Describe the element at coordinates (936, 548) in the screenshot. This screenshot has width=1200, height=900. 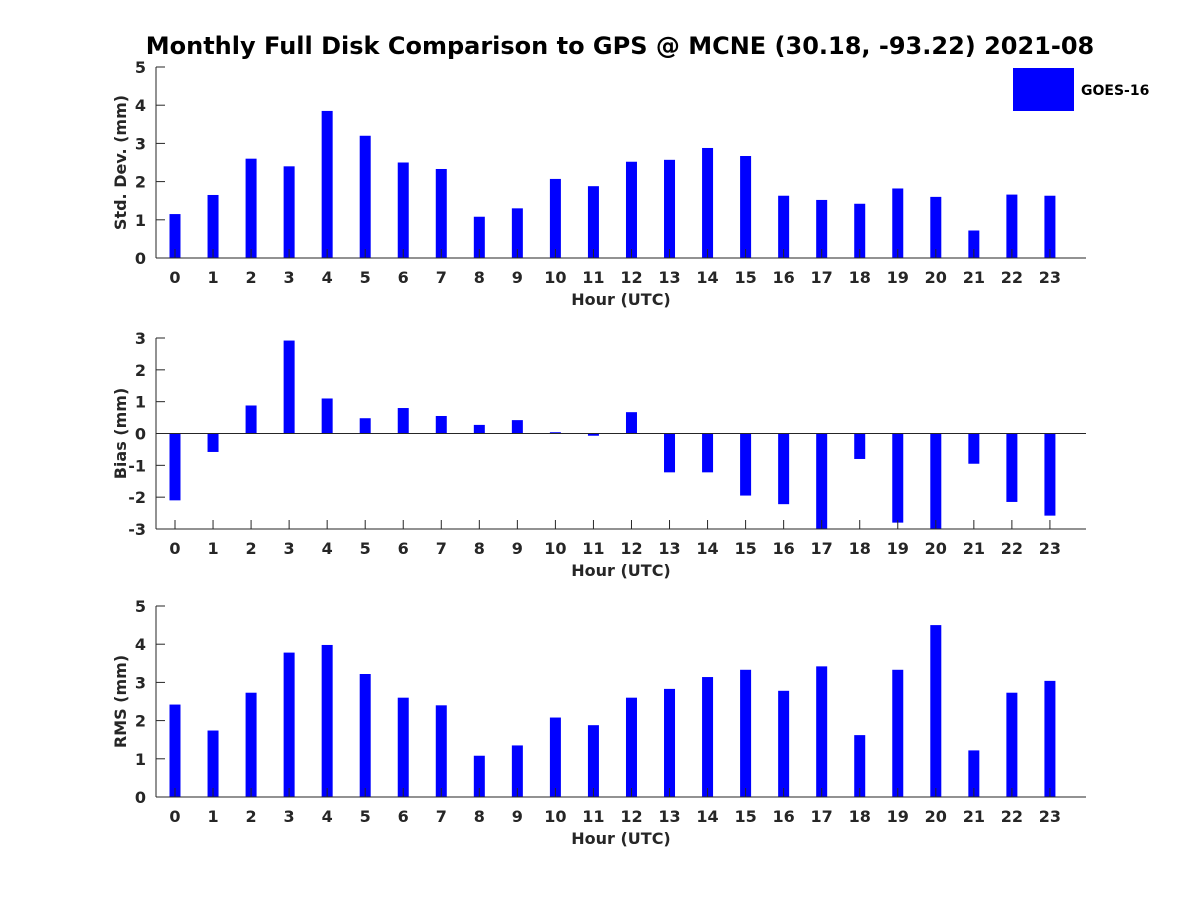
I see `bias-x-tick-label: 20` at that location.